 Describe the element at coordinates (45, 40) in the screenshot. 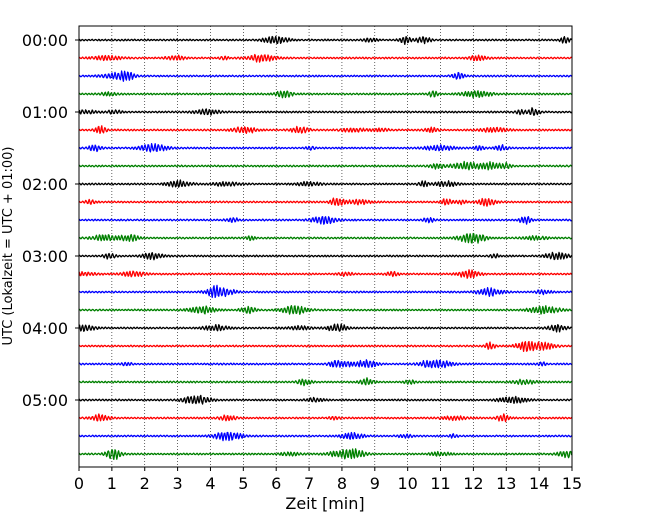

I see `y-tick-label: 00:00` at that location.